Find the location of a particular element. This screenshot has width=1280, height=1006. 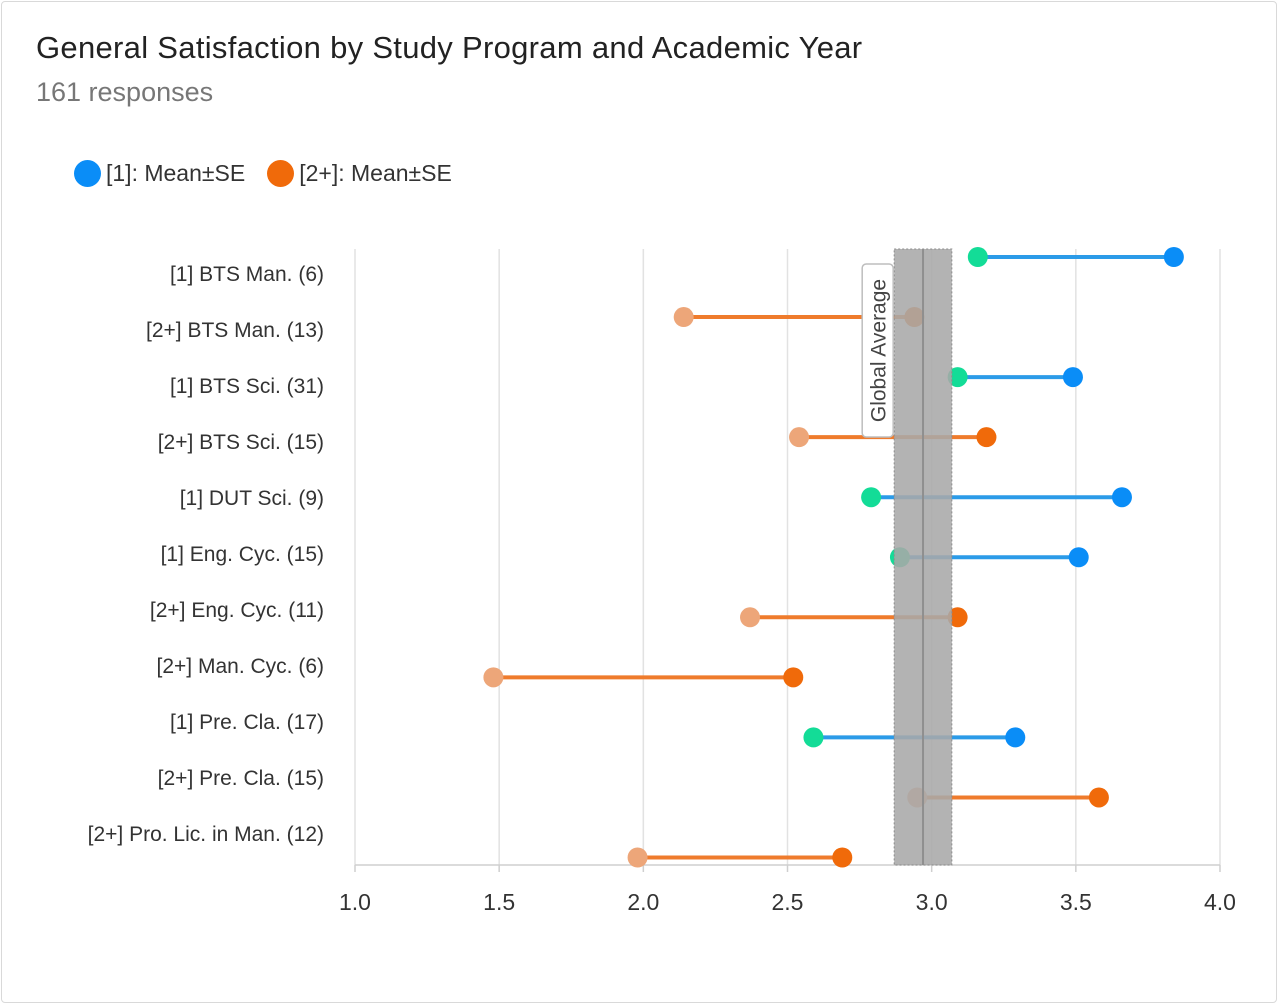

category-label: [2+] BTS Man. (13) is located at coordinates (235, 330).